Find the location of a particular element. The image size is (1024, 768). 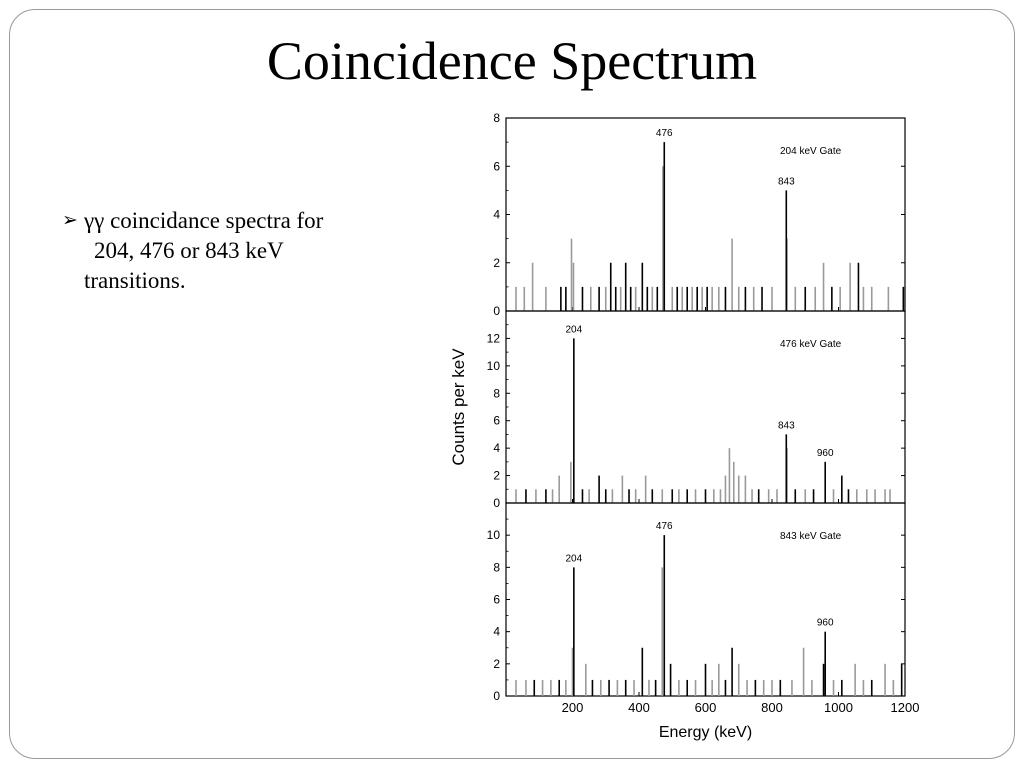

x-tick-label: 600 is located at coordinates (706, 707).